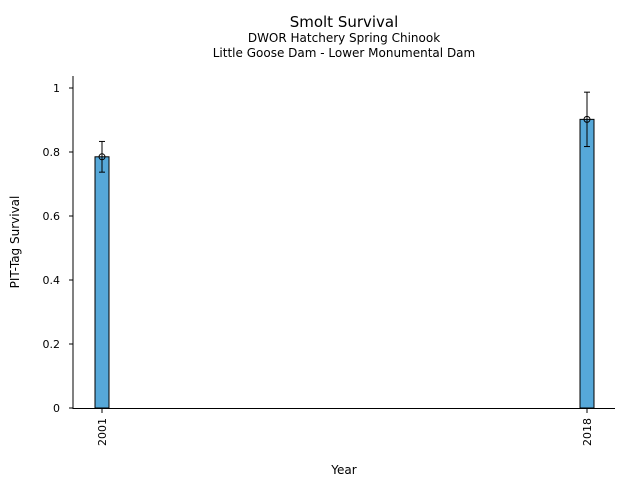 Image resolution: width=640 pixels, height=480 pixels. Describe the element at coordinates (344, 53) in the screenshot. I see `chart-subtitle-line-2: Little Goose Dam - Lower Monumental Dam` at that location.